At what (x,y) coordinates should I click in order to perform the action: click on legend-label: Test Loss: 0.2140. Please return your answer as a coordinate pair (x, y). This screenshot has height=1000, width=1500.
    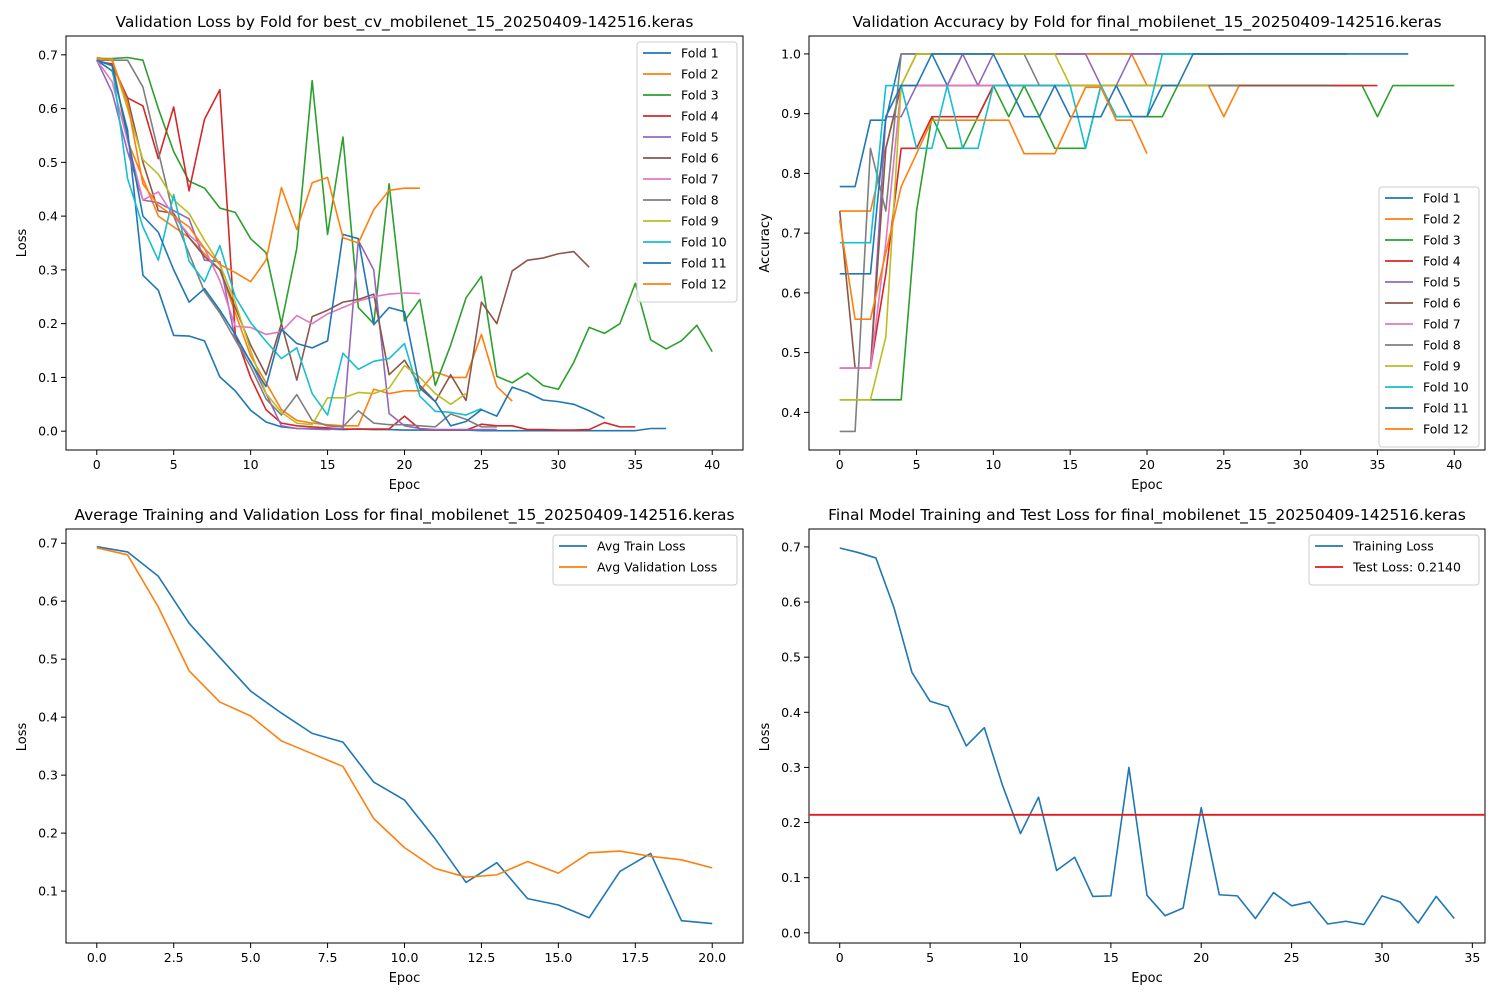
    Looking at the image, I should click on (1406, 567).